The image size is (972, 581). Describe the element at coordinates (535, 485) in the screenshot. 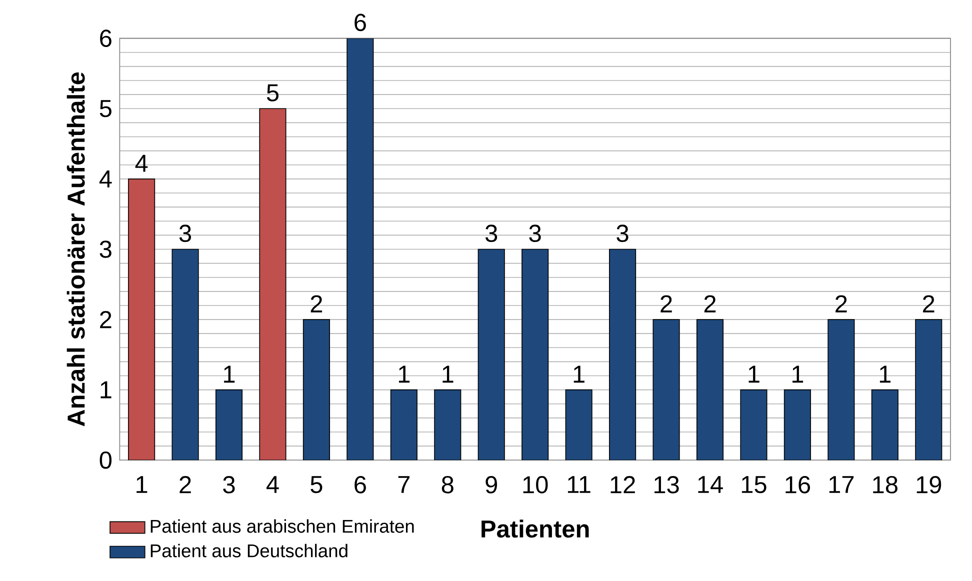

I see `x-tick-label: 10` at that location.